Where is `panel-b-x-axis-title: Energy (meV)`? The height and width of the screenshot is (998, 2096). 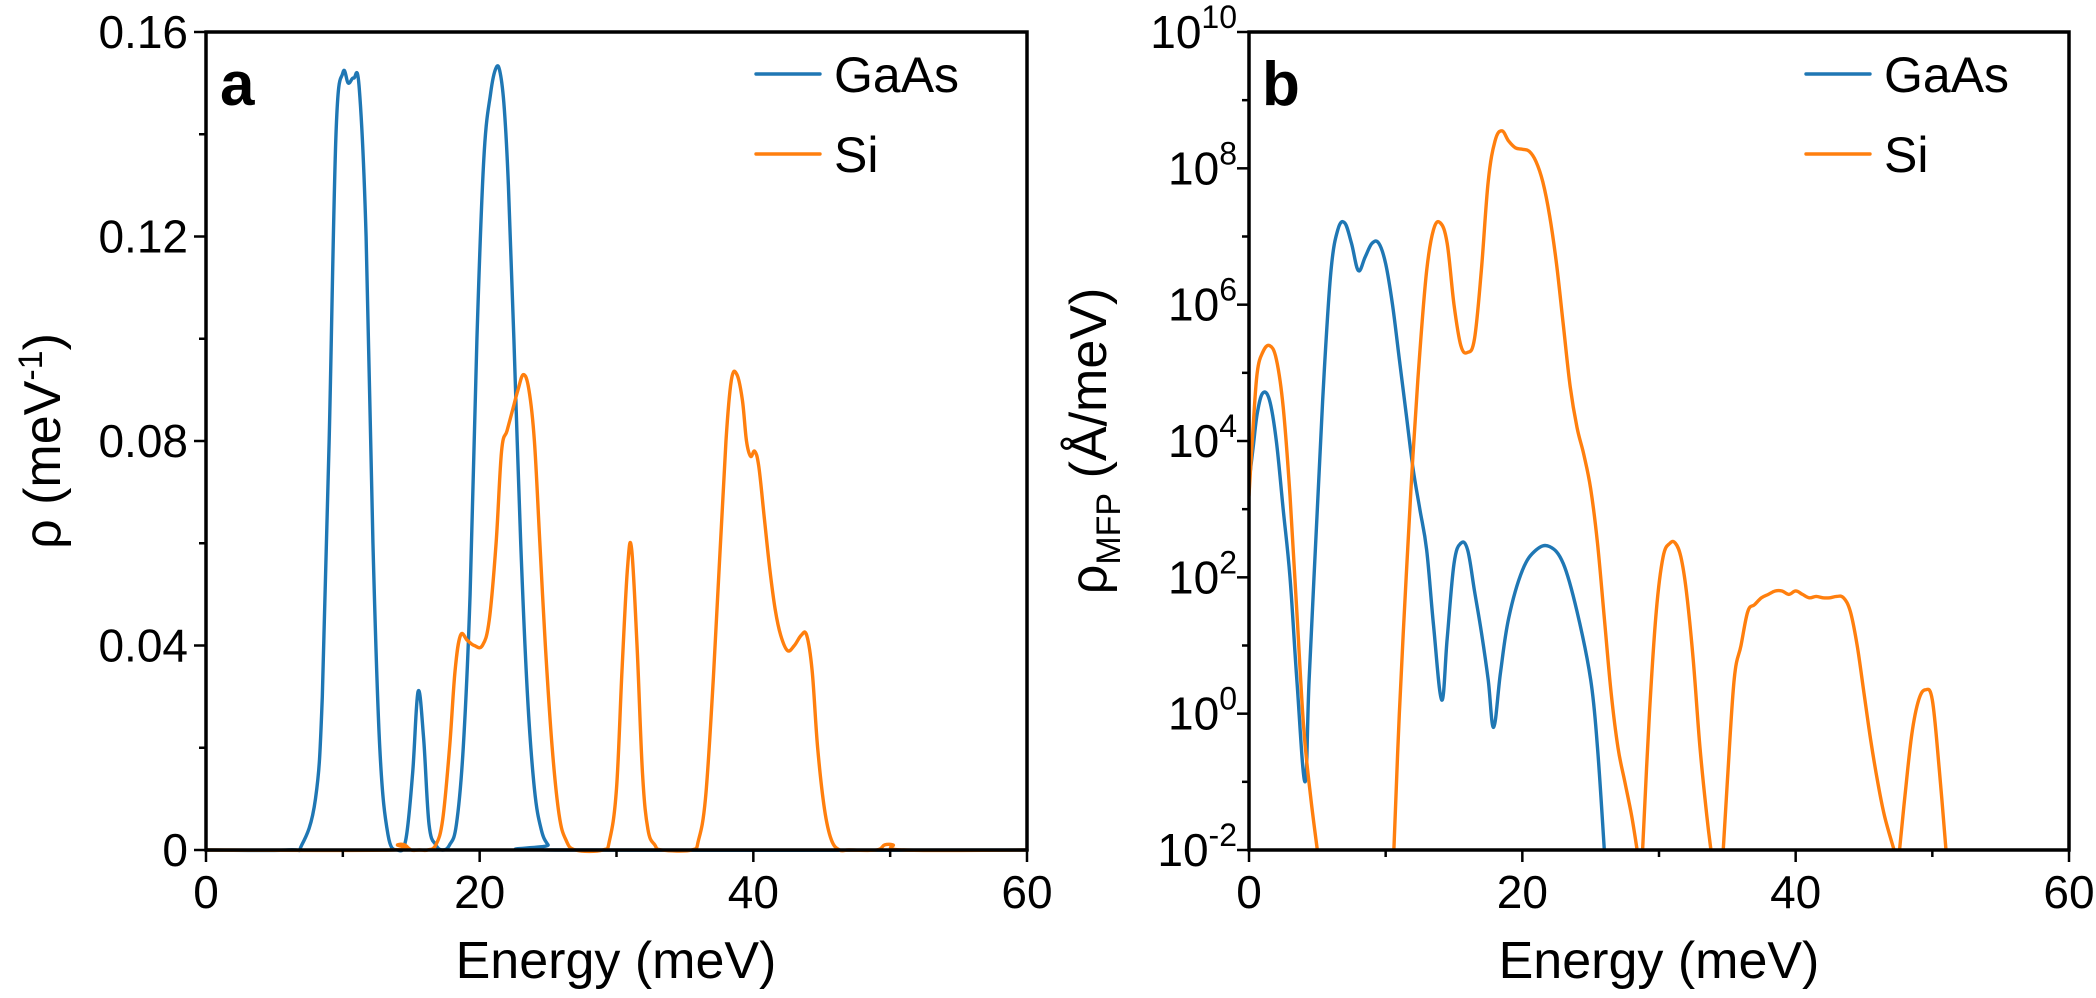 panel-b-x-axis-title: Energy (meV) is located at coordinates (1659, 961).